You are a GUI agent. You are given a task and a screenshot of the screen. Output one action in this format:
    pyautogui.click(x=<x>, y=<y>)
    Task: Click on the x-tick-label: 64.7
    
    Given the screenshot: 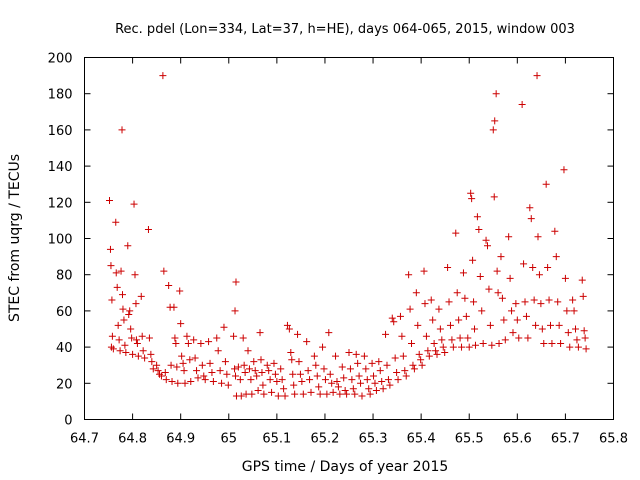 What is the action you would take?
    pyautogui.click(x=84, y=439)
    